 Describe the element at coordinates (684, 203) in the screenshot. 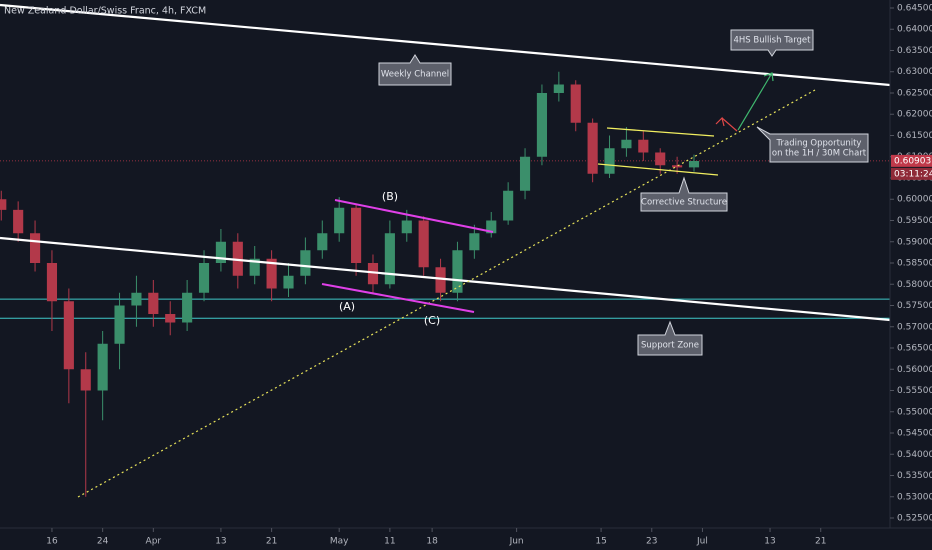

I see `note-text: Corrective Structure` at that location.